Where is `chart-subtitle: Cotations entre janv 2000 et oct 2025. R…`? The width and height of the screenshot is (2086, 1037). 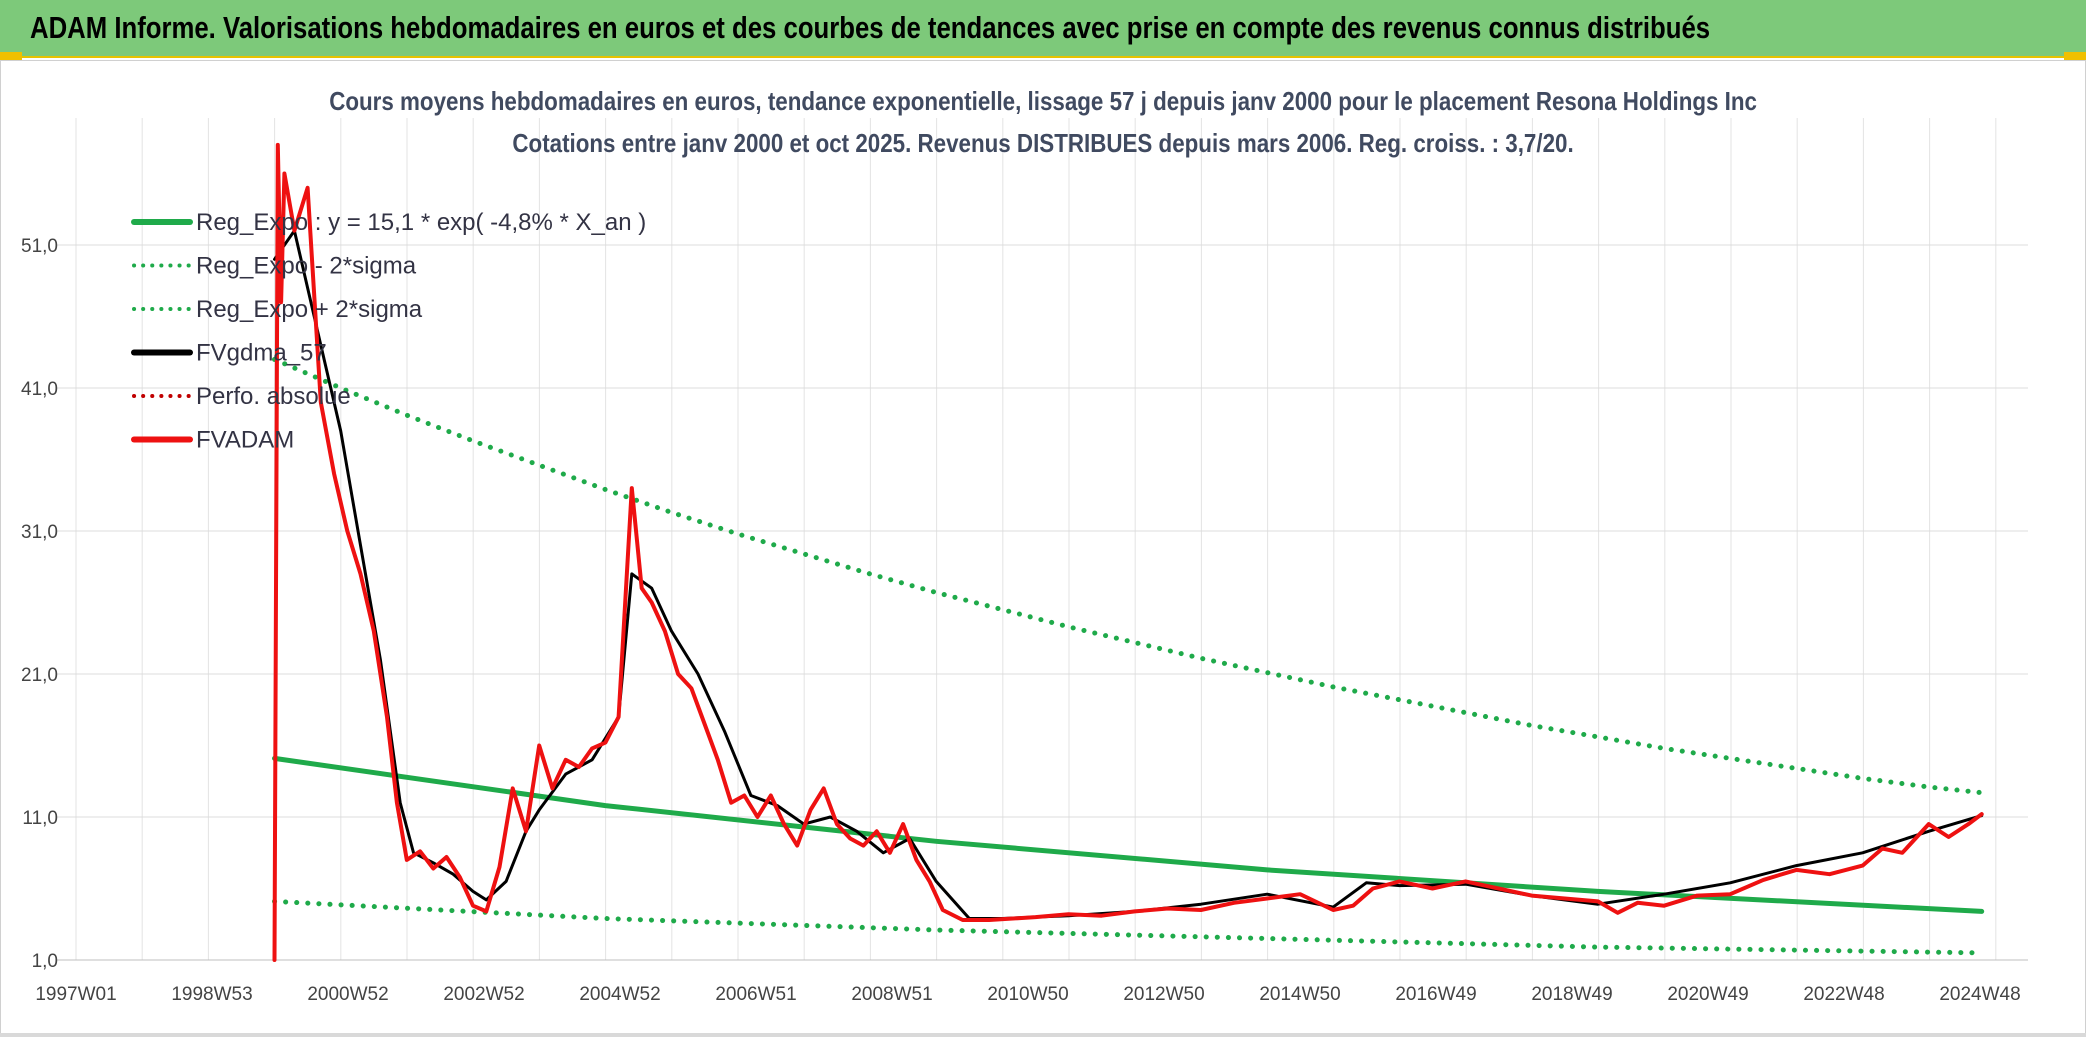 chart-subtitle: Cotations entre janv 2000 et oct 2025. R… is located at coordinates (1043, 143).